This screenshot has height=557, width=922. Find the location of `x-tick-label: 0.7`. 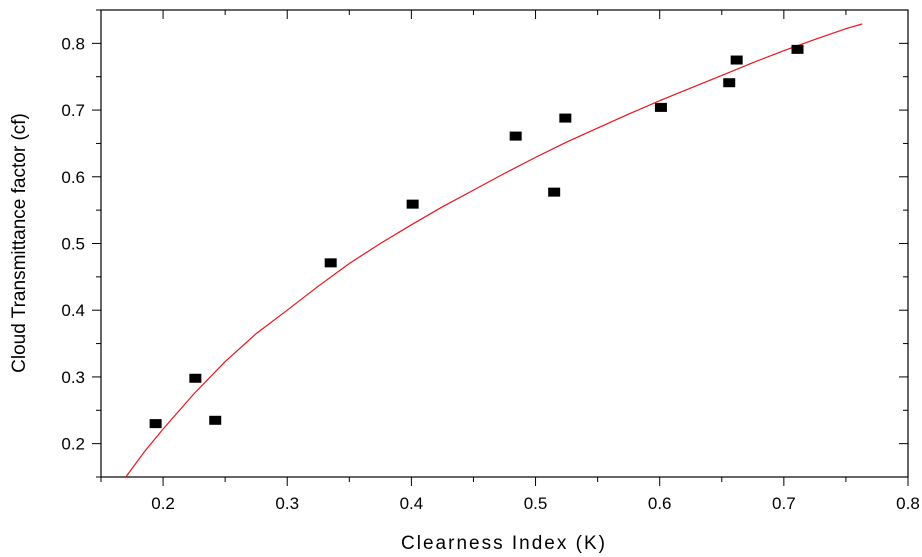

x-tick-label: 0.7 is located at coordinates (784, 503).